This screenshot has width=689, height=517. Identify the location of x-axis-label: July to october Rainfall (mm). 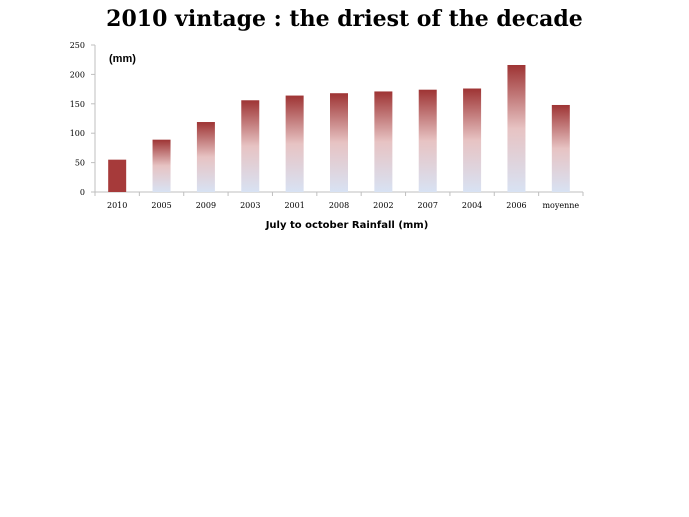
(347, 225).